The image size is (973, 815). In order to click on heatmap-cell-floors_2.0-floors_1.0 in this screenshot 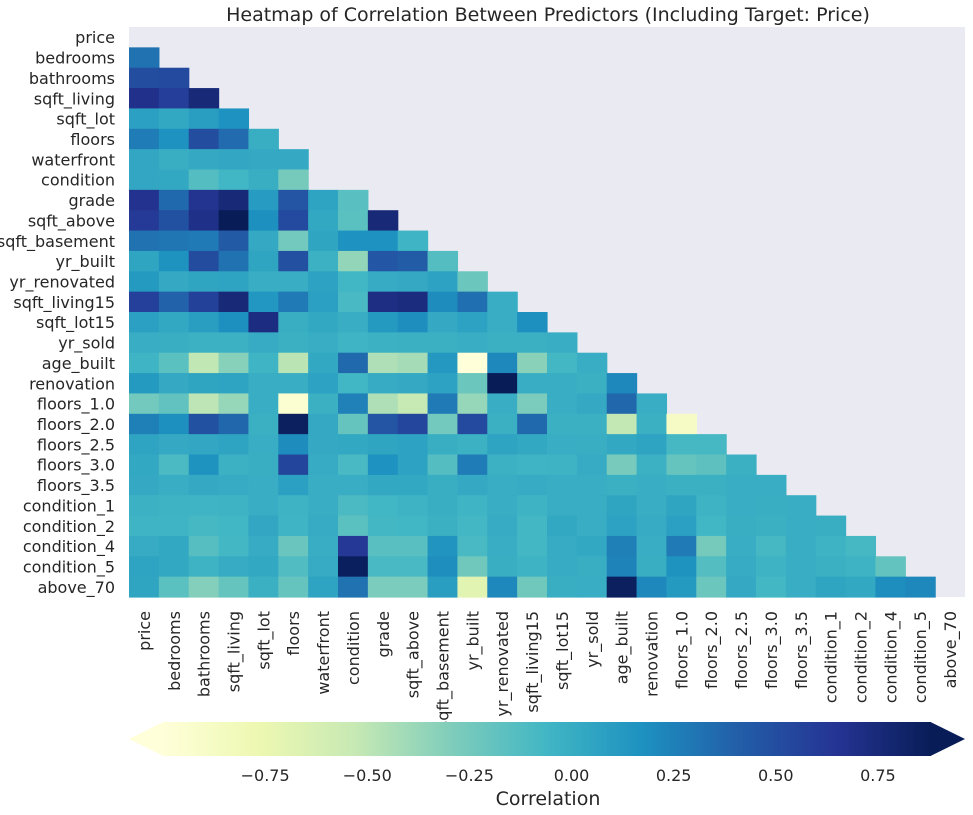, I will do `click(681, 424)`.